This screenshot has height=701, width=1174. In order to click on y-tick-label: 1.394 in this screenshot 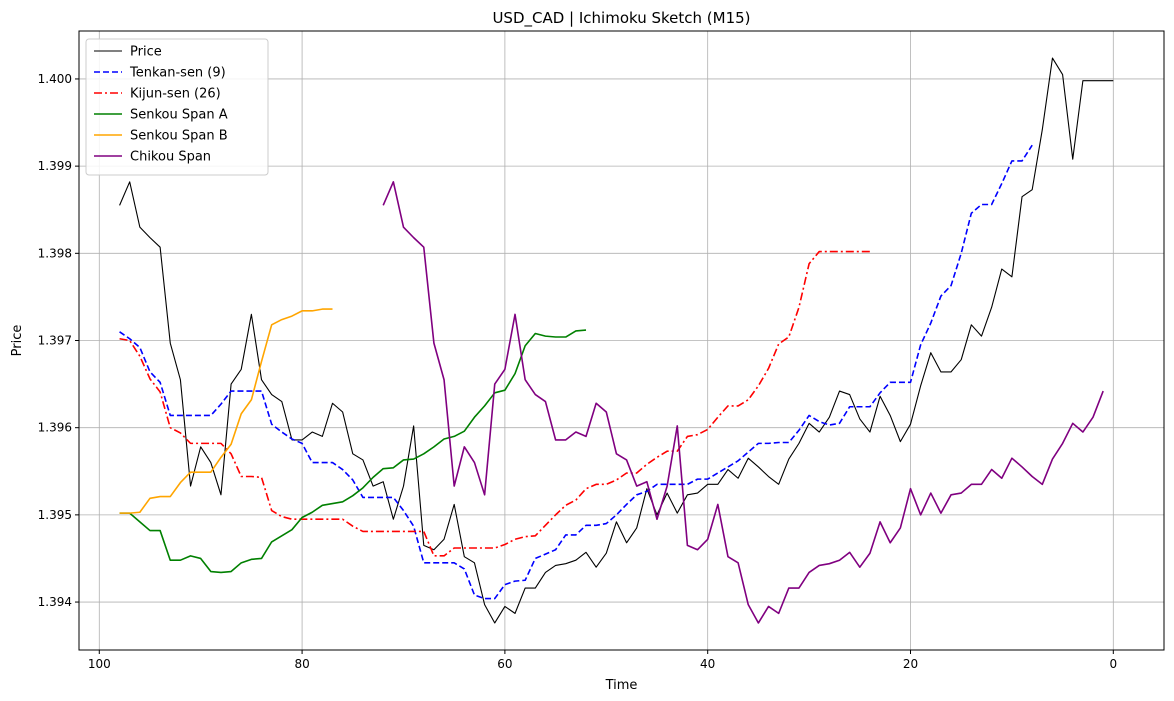, I will do `click(55, 602)`.